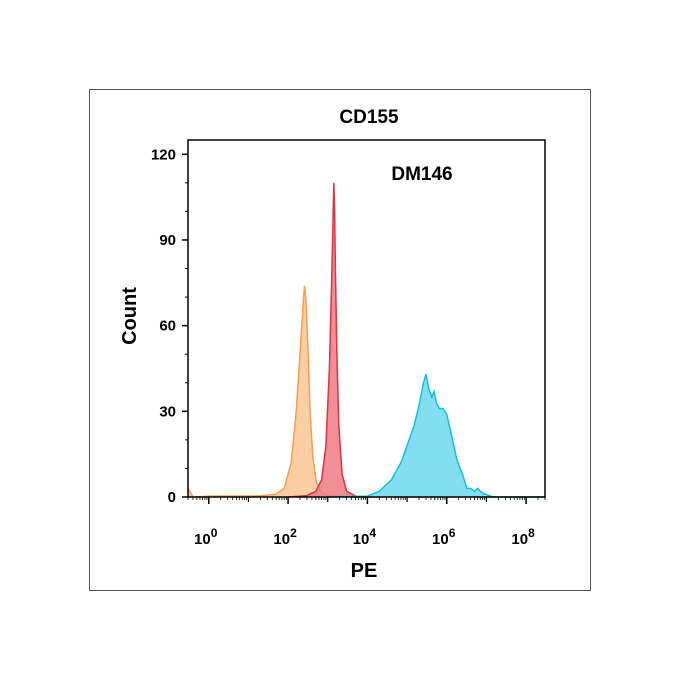 Image resolution: width=680 pixels, height=680 pixels. I want to click on series-2-fill, so click(328, 340).